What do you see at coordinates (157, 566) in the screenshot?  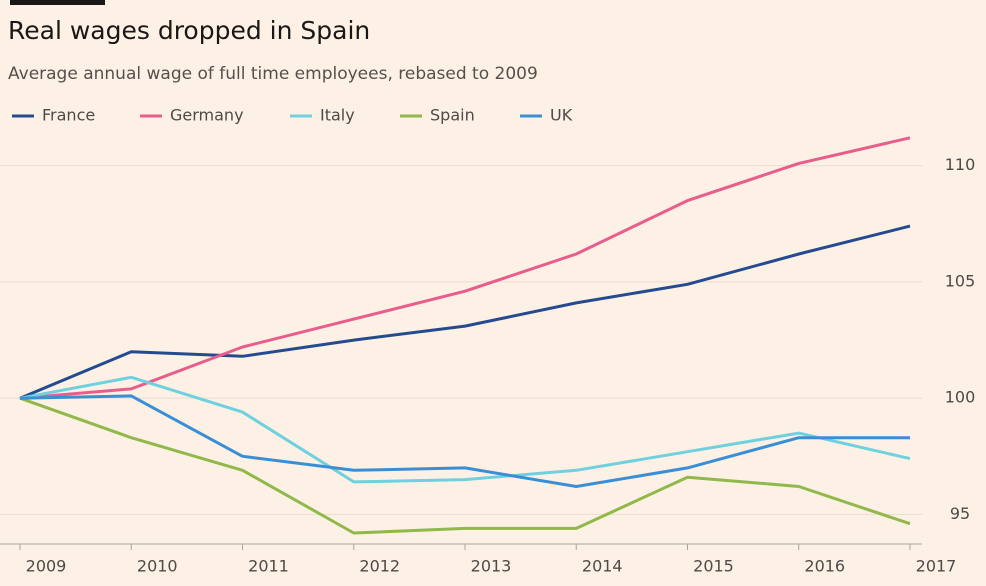 I see `x-tick-label: 2010` at bounding box center [157, 566].